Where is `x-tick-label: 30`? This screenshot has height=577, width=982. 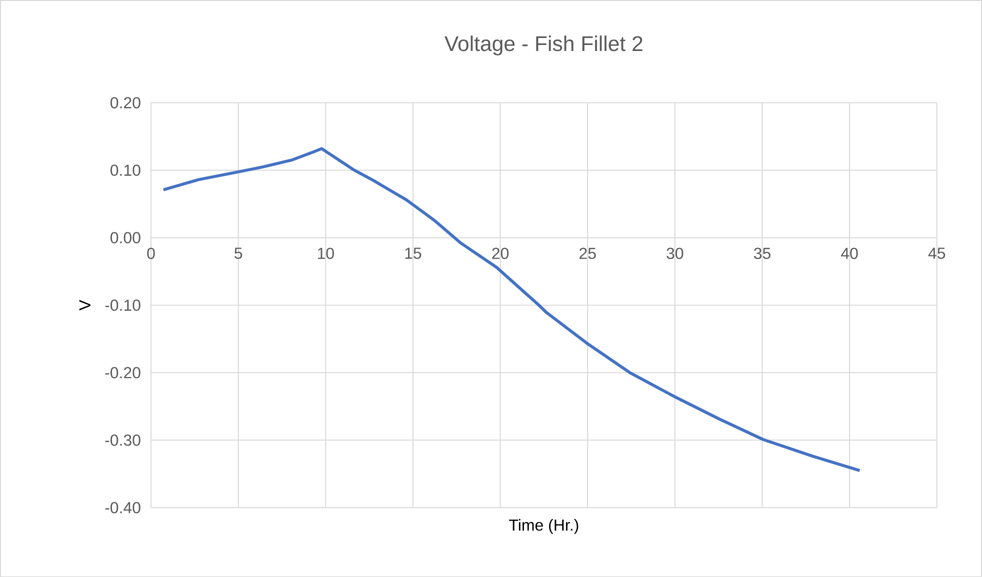 x-tick-label: 30 is located at coordinates (675, 253).